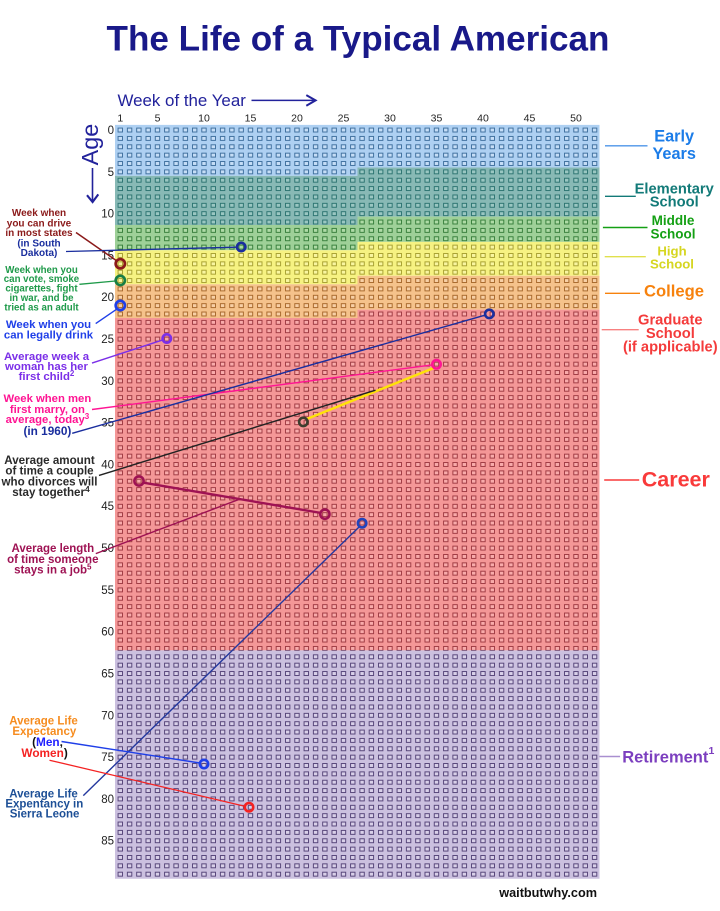  I want to click on svg-text: in war, and be, so click(41, 298).